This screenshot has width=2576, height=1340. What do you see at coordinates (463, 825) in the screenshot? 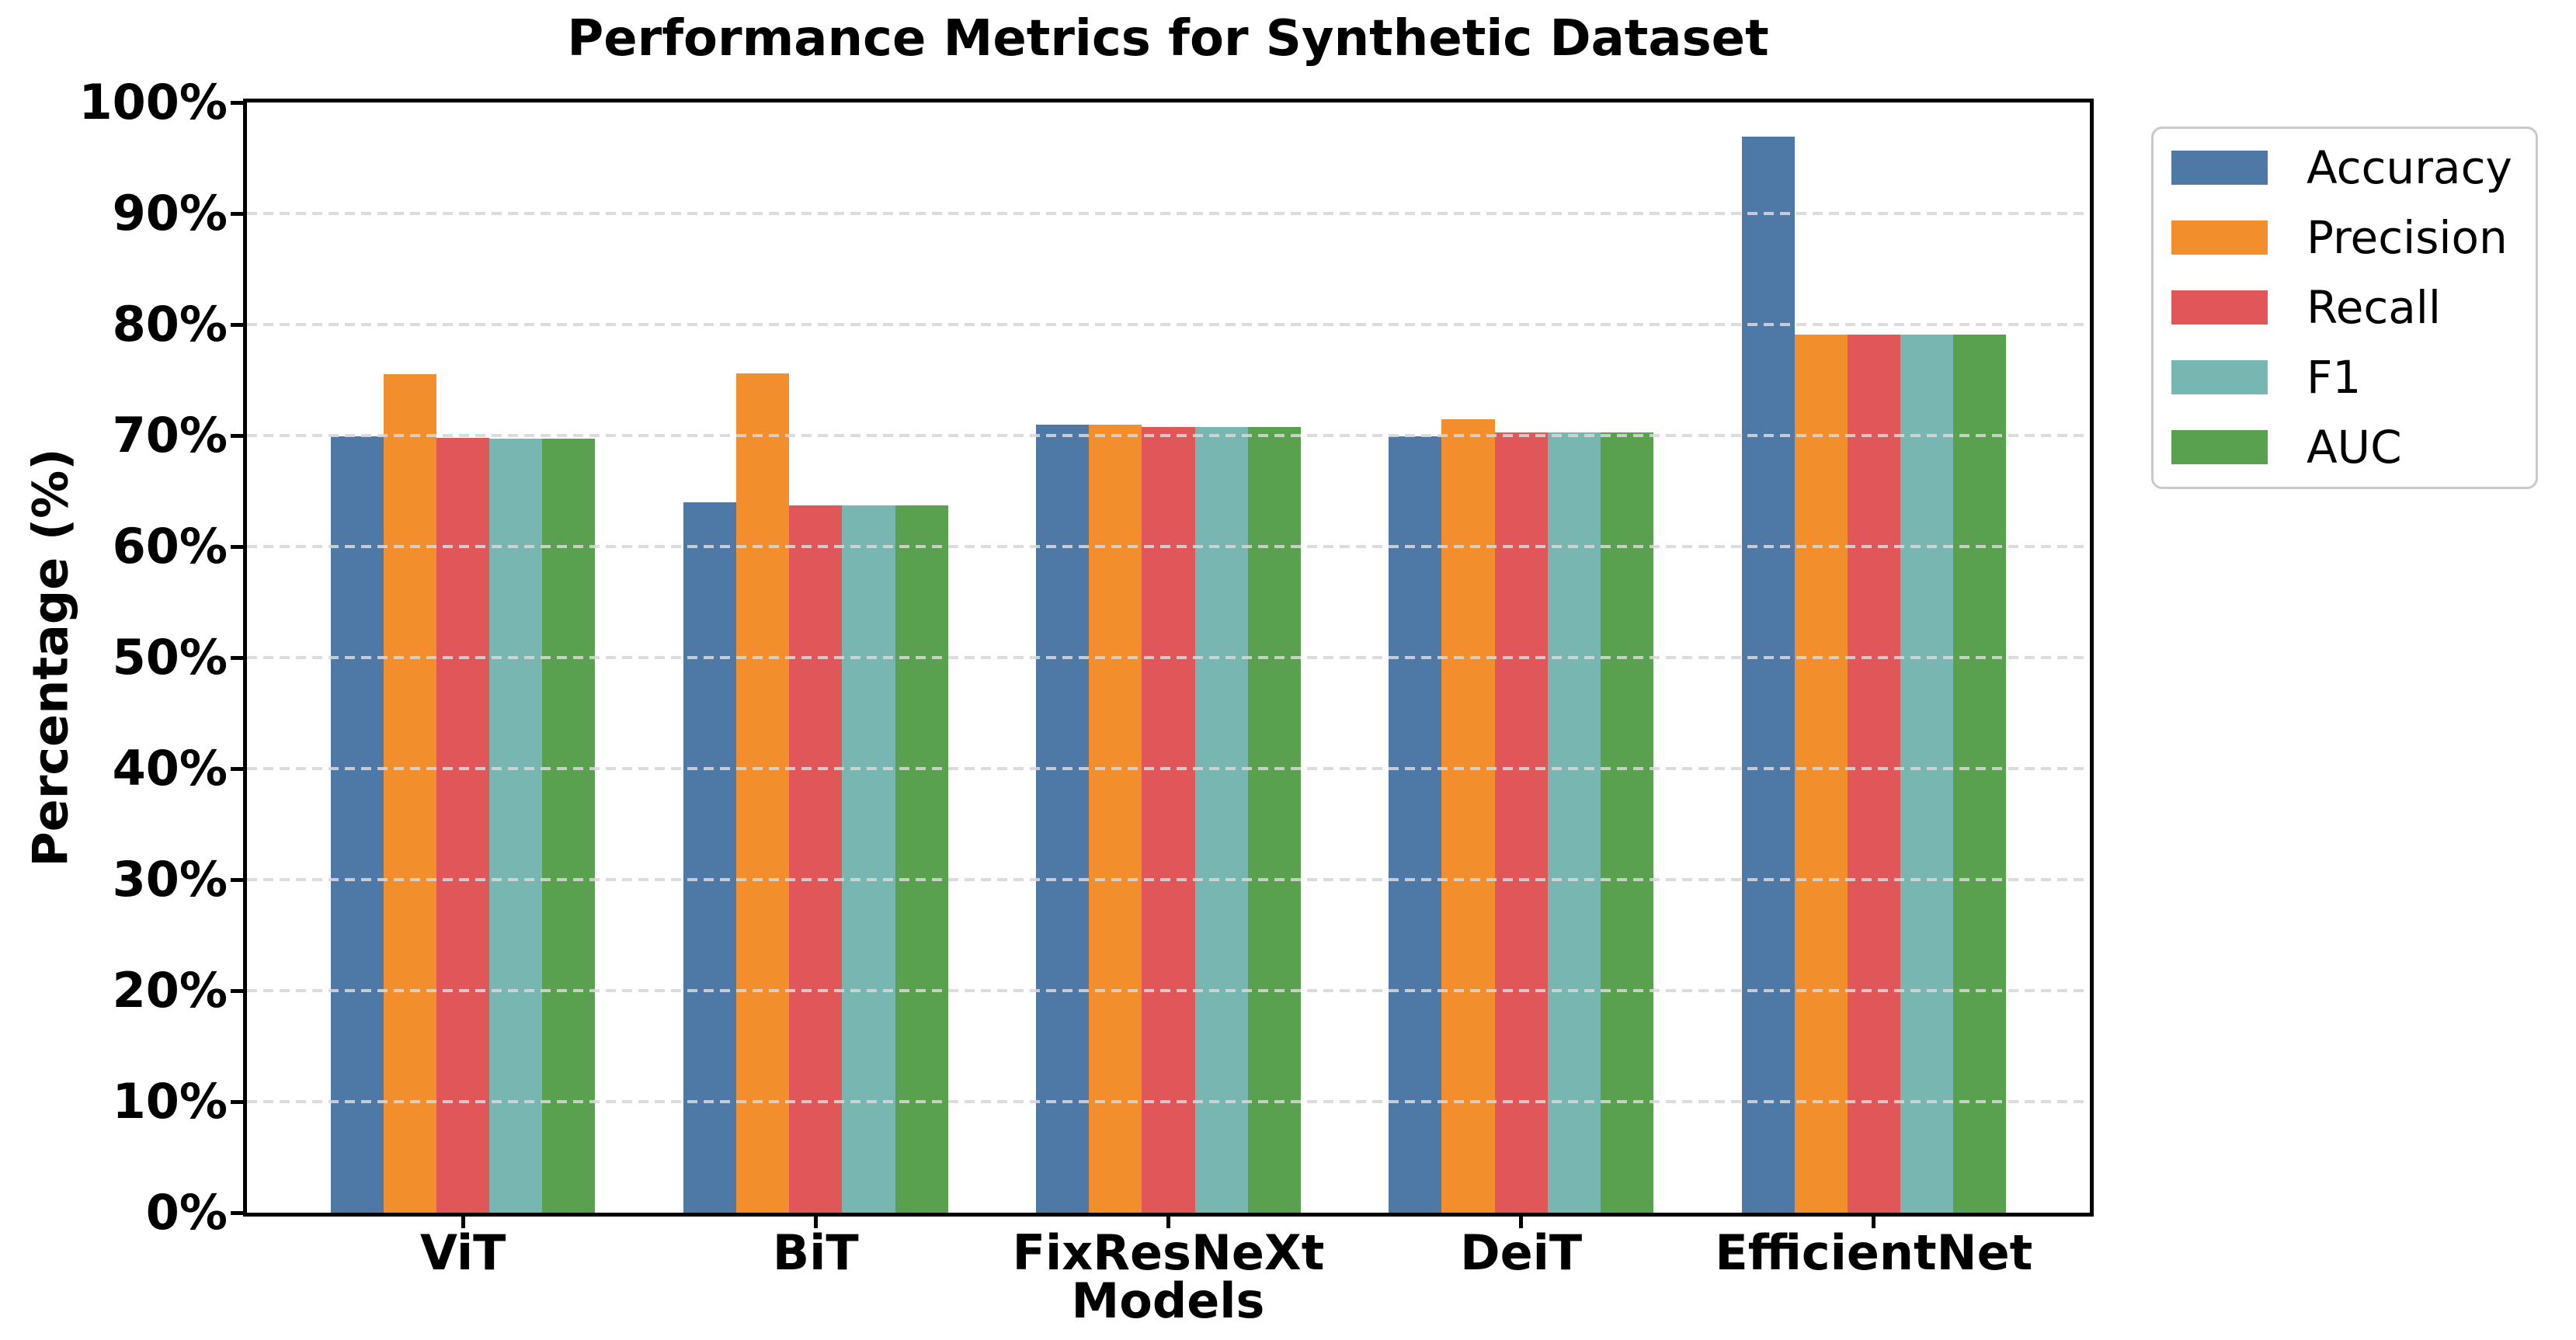
I see `bar-vit-recall` at bounding box center [463, 825].